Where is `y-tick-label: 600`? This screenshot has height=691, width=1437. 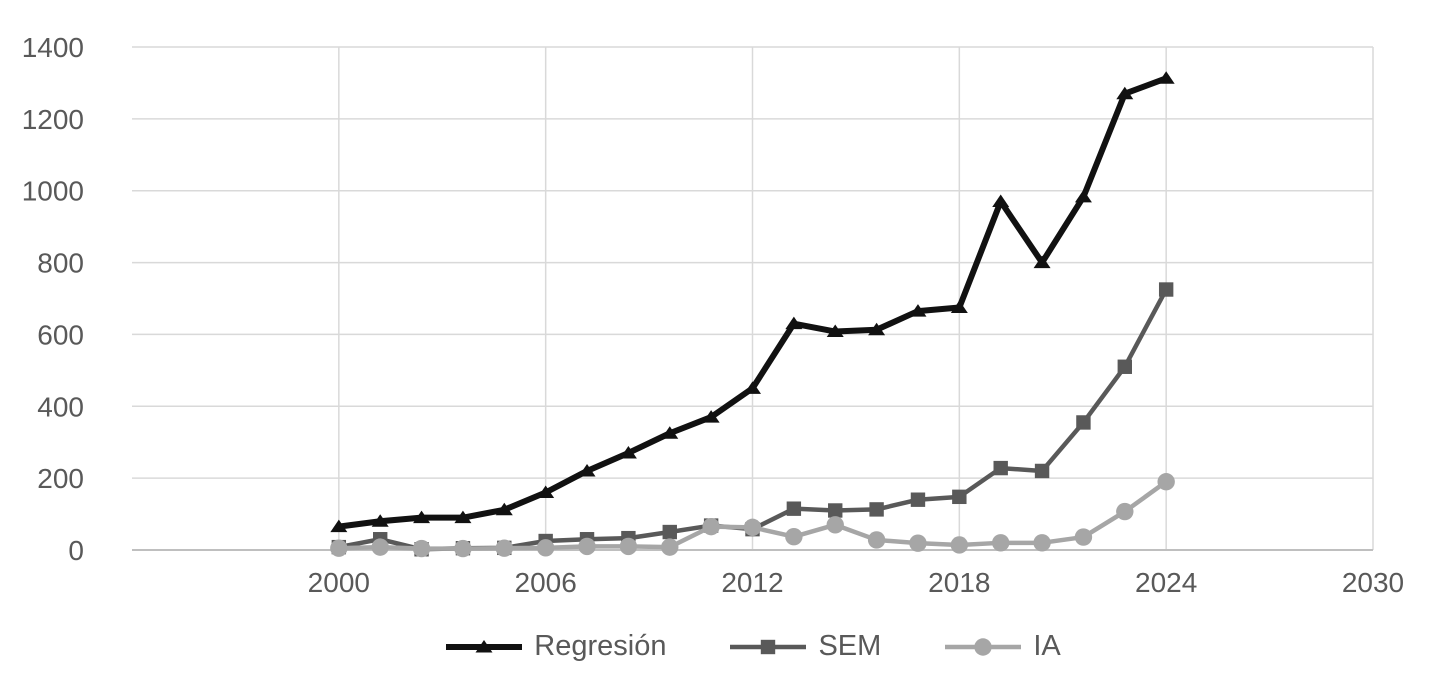 y-tick-label: 600 is located at coordinates (60, 334).